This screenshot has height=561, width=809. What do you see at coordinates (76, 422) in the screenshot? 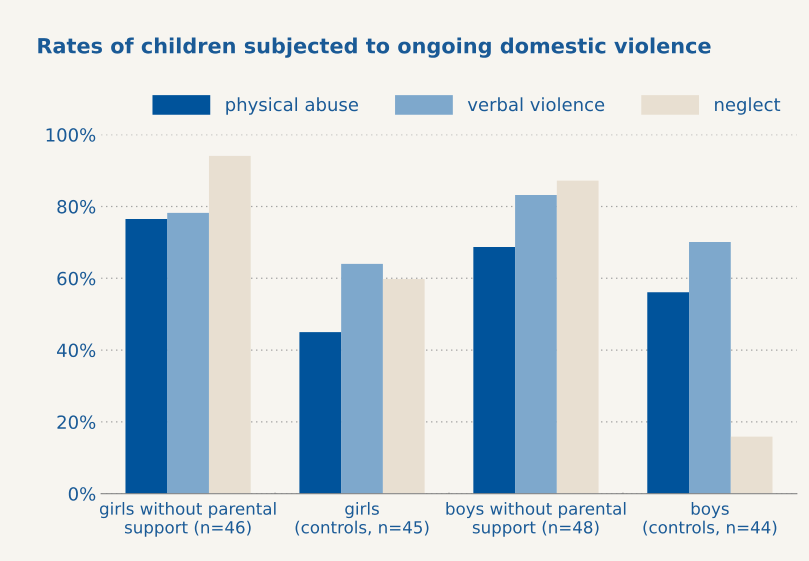
I see `y-tick-label: 20%` at bounding box center [76, 422].